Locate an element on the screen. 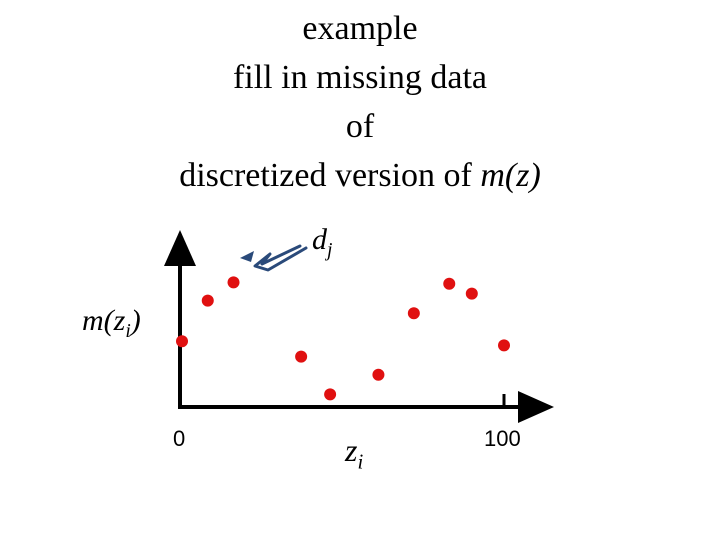 This screenshot has height=540, width=720. x-axis-label-sub: i is located at coordinates (360, 462).